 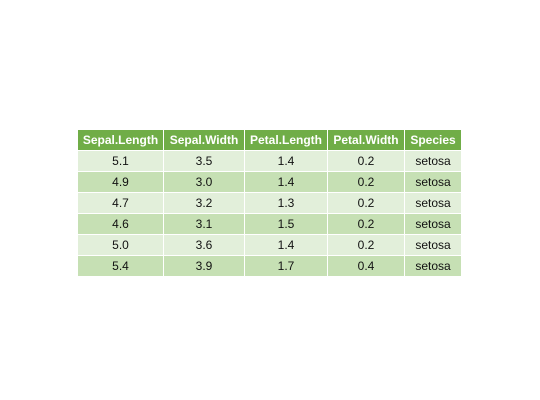 I want to click on column-header-petal-length: Petal.Length, so click(x=286, y=140).